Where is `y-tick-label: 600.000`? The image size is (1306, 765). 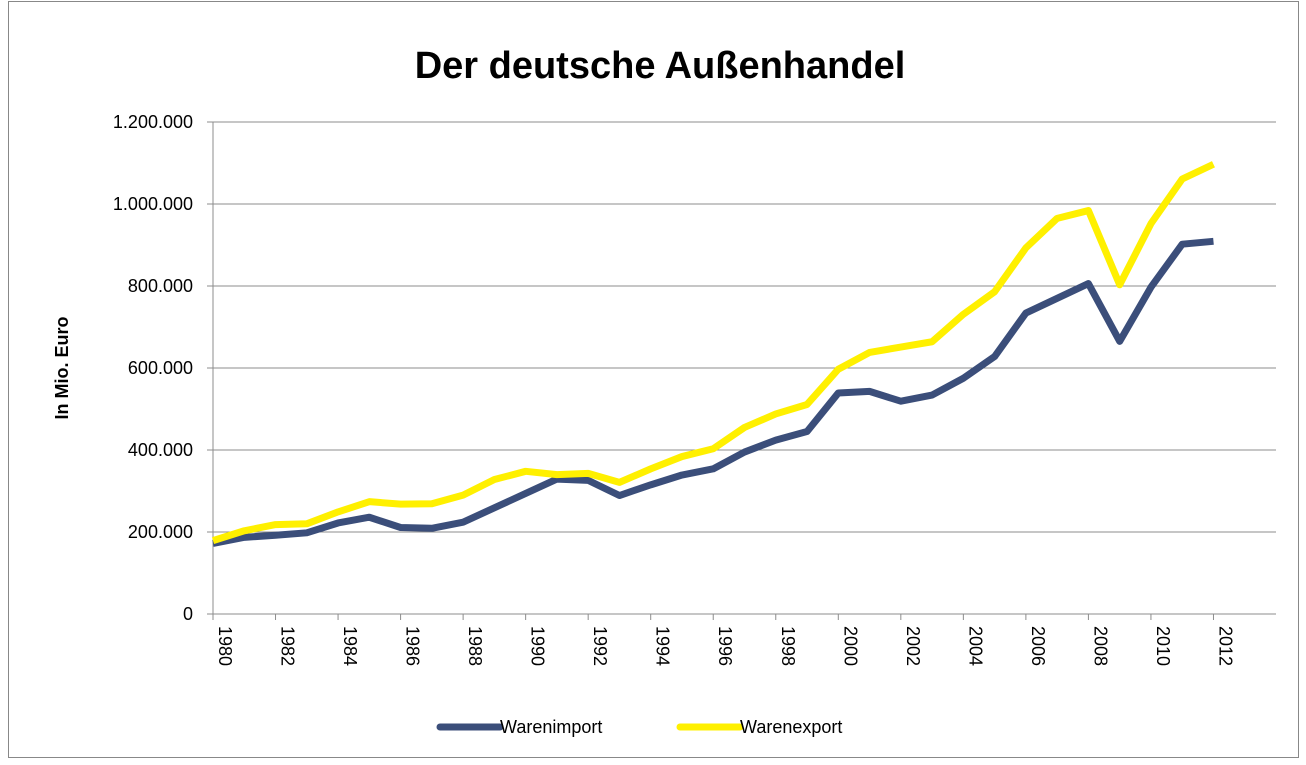
y-tick-label: 600.000 is located at coordinates (160, 368).